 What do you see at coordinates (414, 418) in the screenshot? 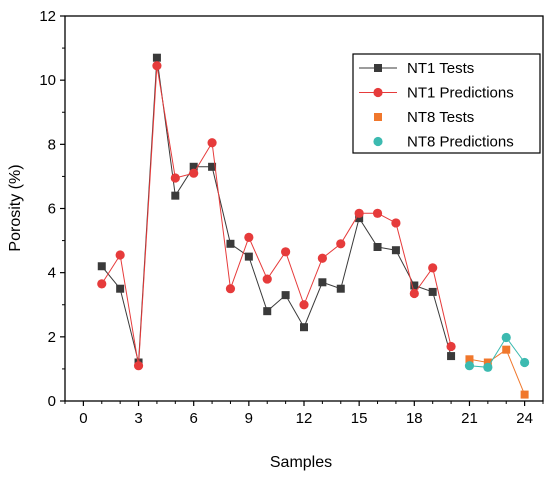
I see `x-tick-label: 18` at bounding box center [414, 418].